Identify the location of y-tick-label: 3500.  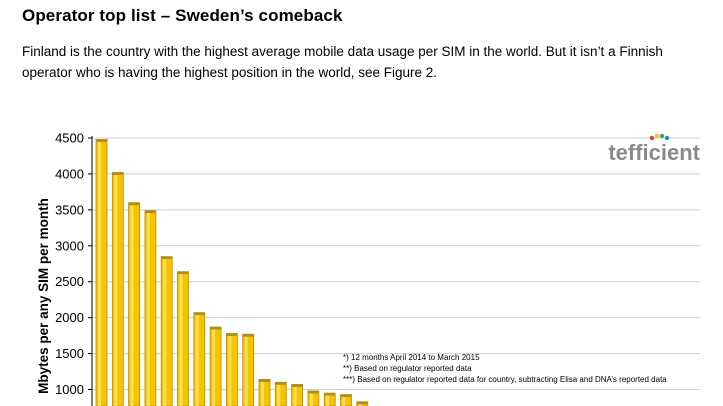
(69, 209).